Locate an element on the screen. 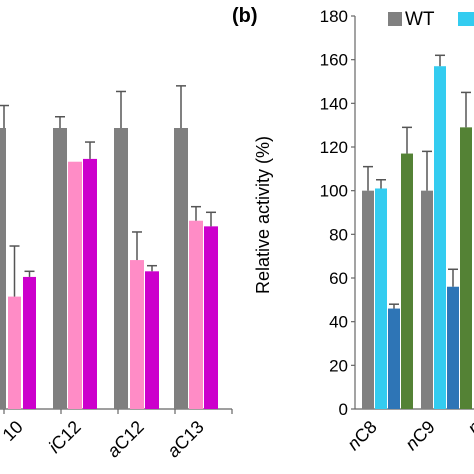  y-tick-label: 120 is located at coordinates (334, 147).